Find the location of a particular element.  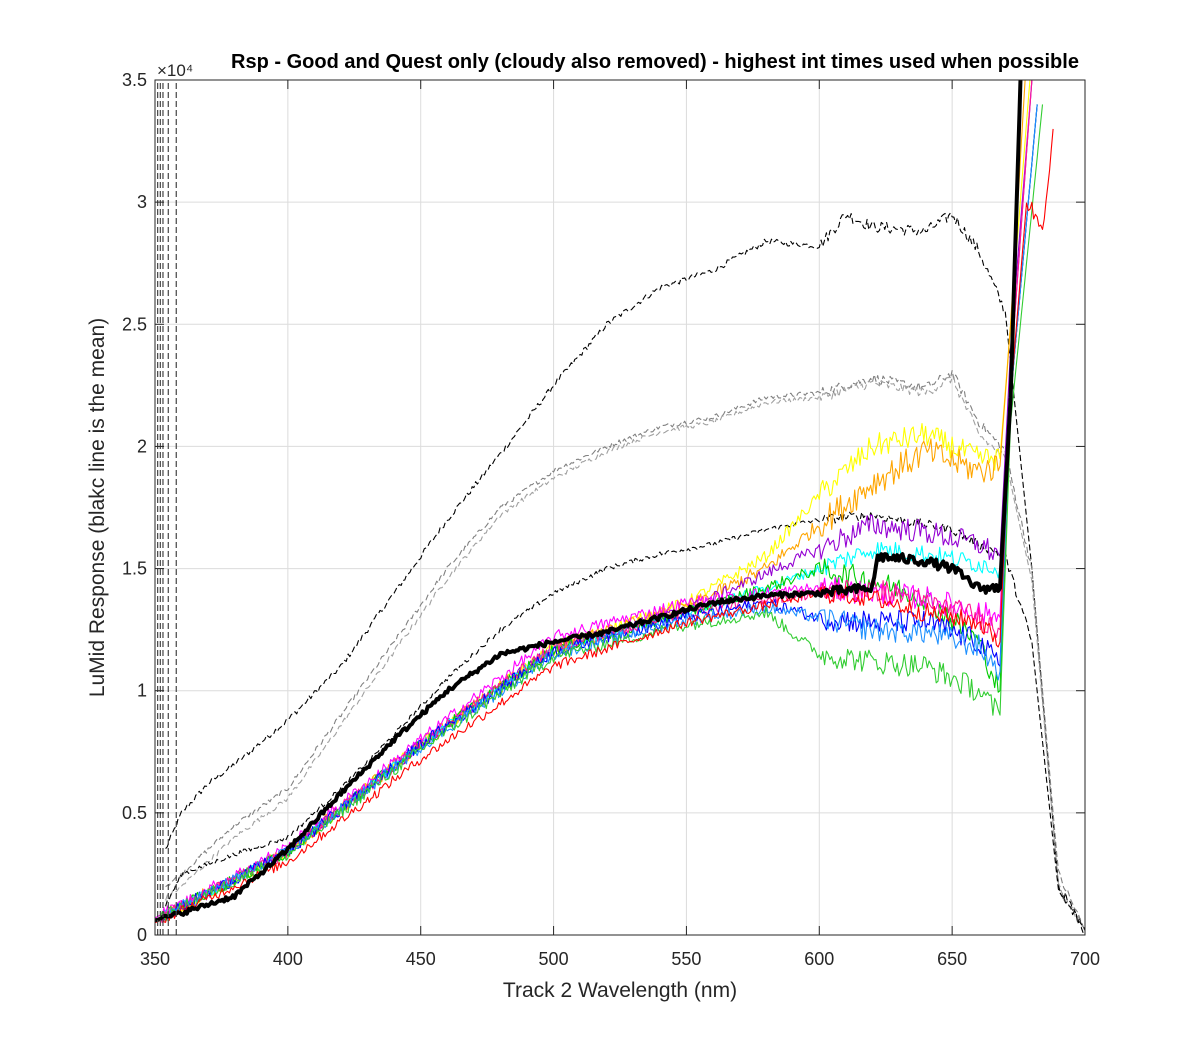

x-tick-label: 700 is located at coordinates (1085, 959).